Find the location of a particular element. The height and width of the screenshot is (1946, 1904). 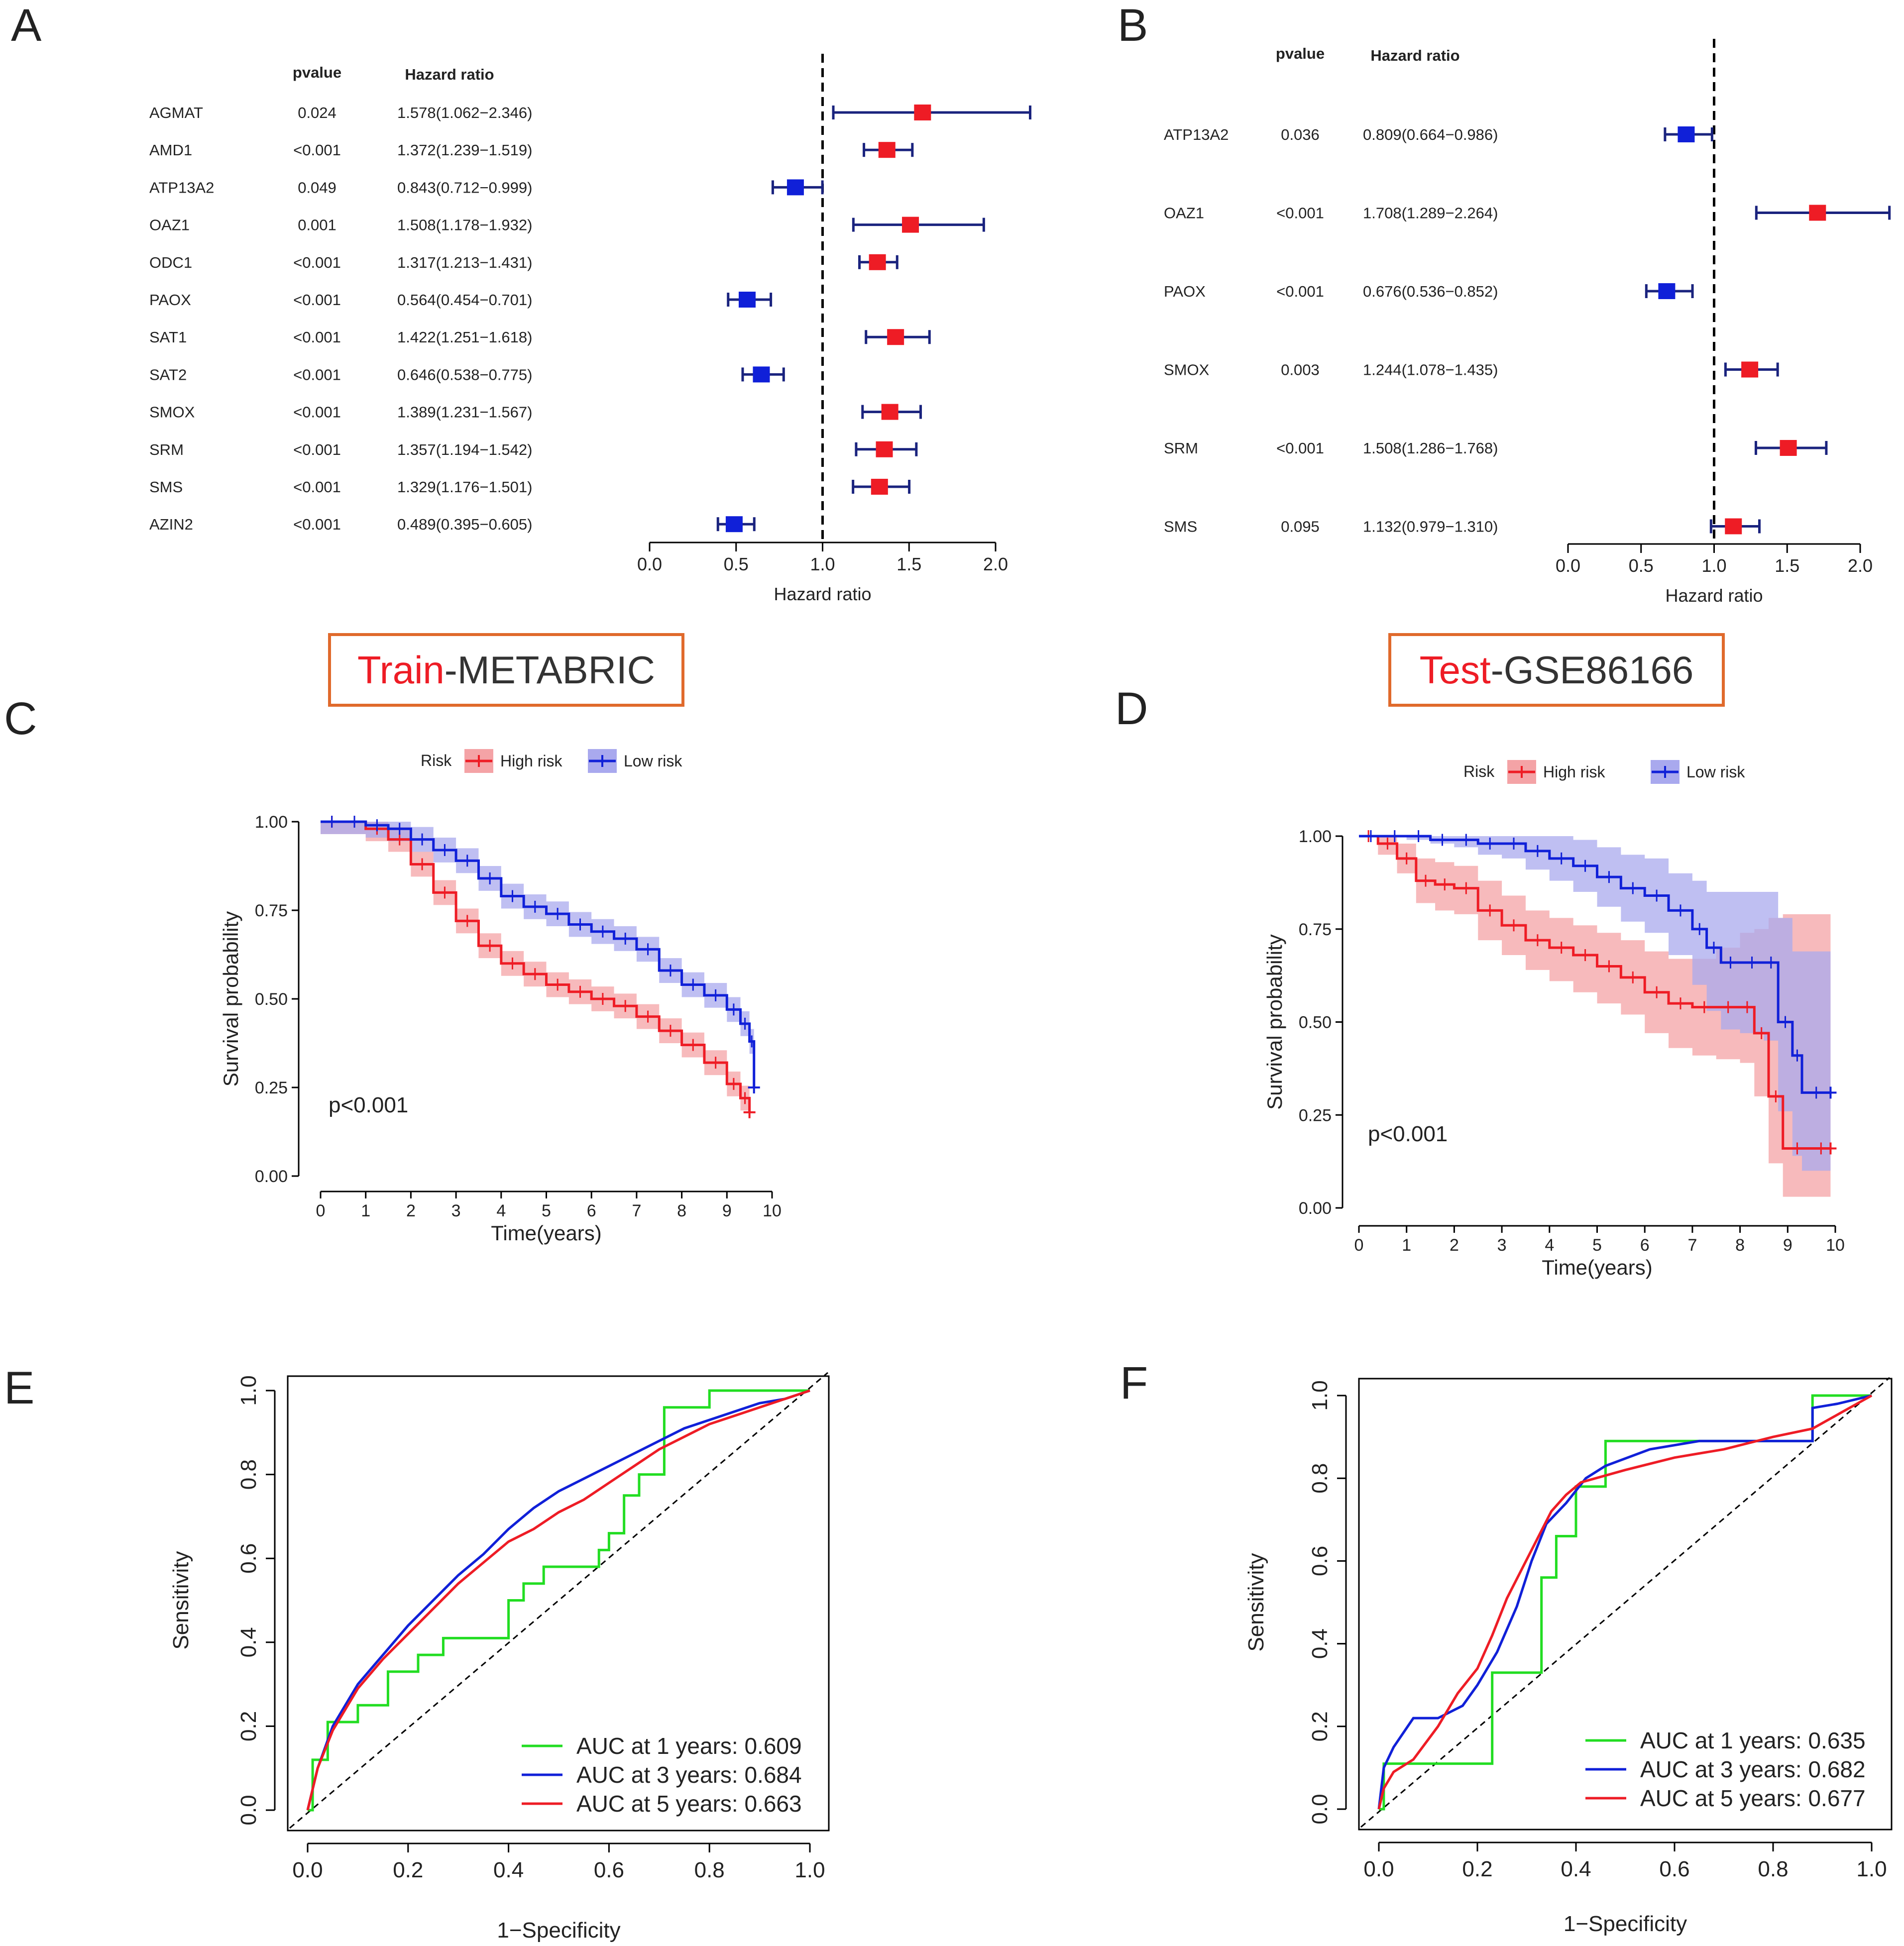

x-tick-label: 0.5 is located at coordinates (1642, 565).